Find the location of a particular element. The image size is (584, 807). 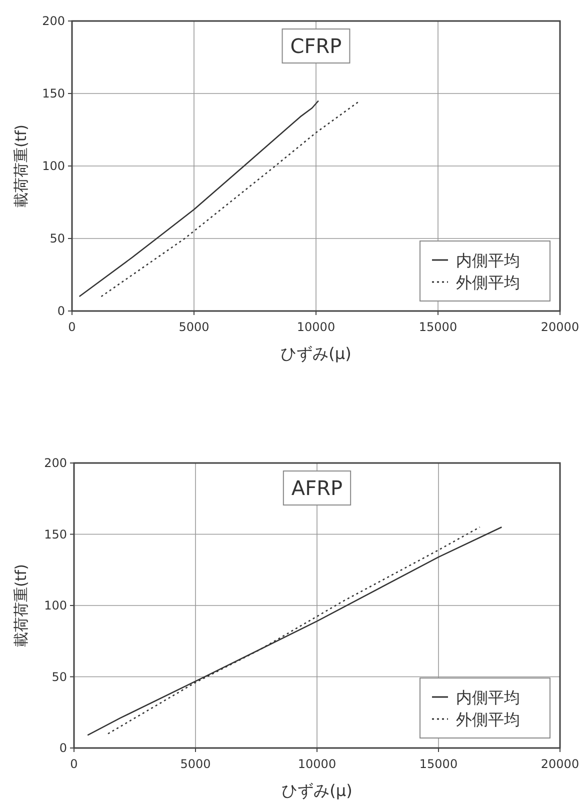

text: CFRP is located at coordinates (316, 46).